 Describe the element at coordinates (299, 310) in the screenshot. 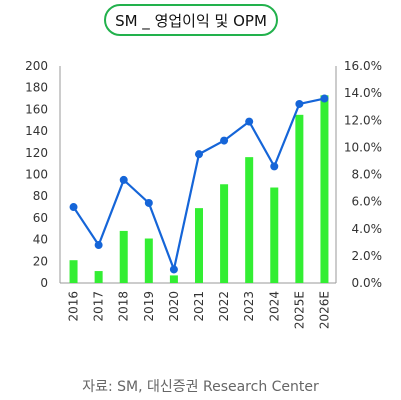

I see `x-tick-label: 2025E` at that location.